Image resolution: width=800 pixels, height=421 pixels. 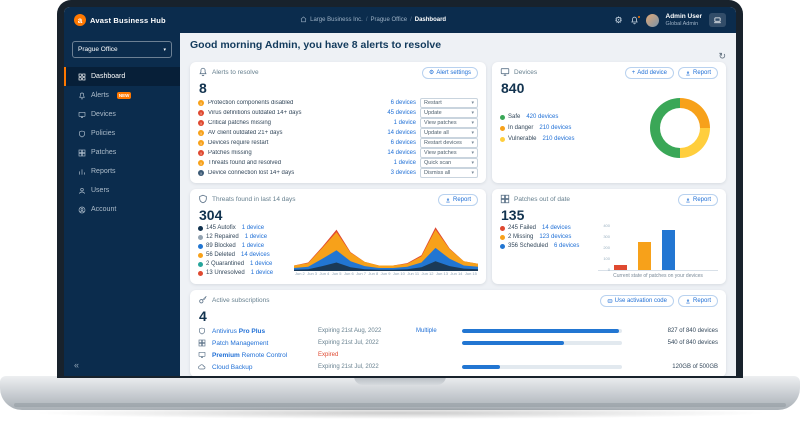 I want to click on patches-card-title: Patches out of date, so click(x=542, y=199).